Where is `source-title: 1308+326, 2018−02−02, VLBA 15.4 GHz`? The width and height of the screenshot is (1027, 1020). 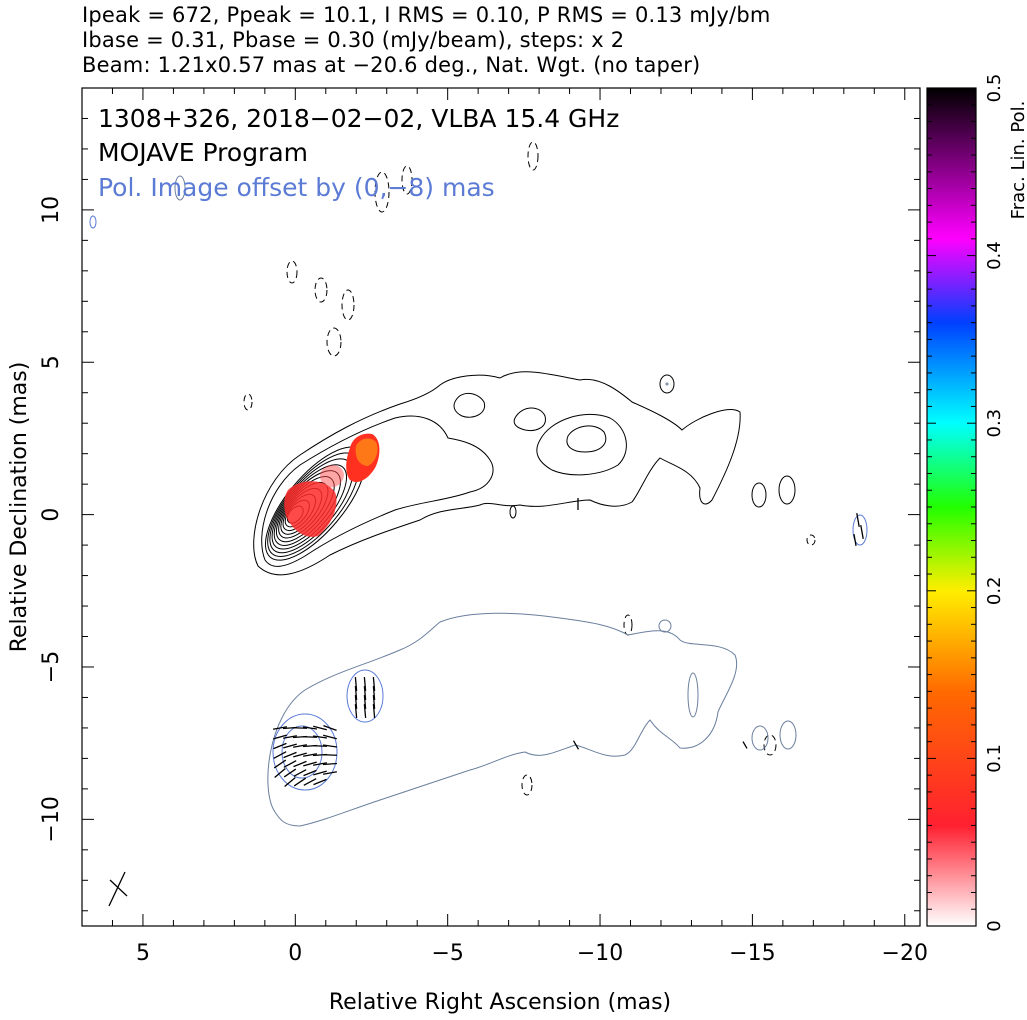
source-title: 1308+326, 2018−02−02, VLBA 15.4 GHz is located at coordinates (358, 118).